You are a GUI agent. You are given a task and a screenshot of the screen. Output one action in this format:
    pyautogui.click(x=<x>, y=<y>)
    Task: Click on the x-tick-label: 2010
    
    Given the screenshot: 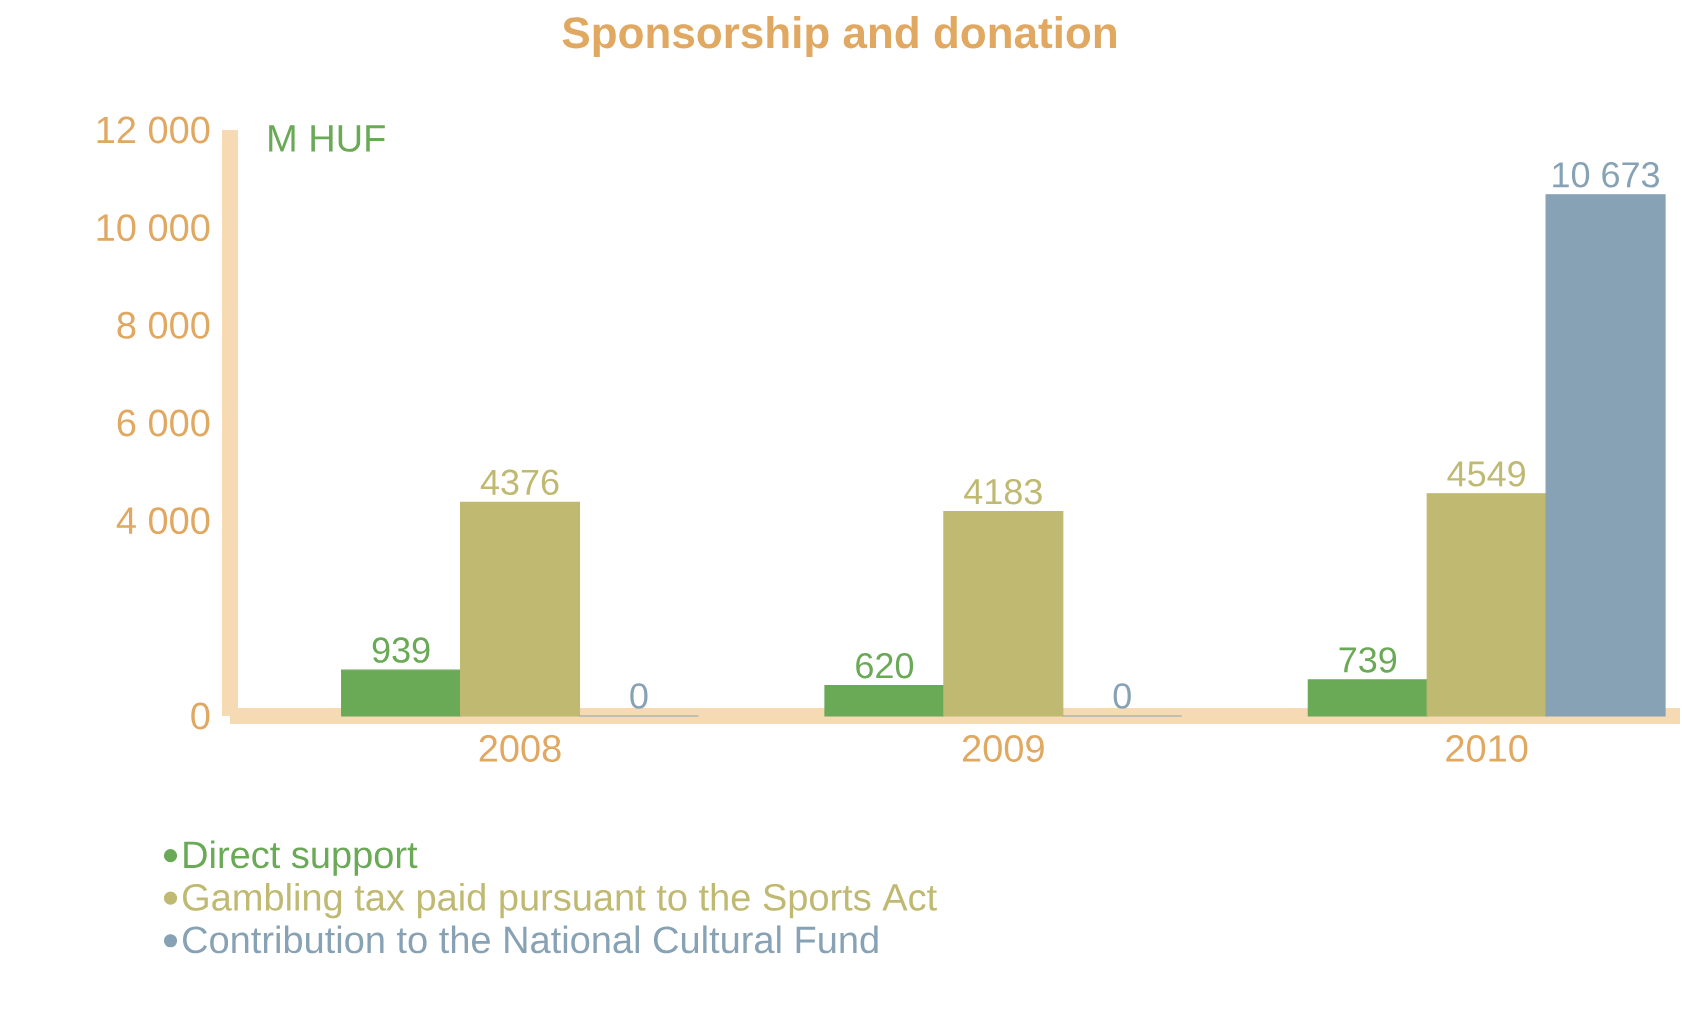 What is the action you would take?
    pyautogui.click(x=1487, y=748)
    